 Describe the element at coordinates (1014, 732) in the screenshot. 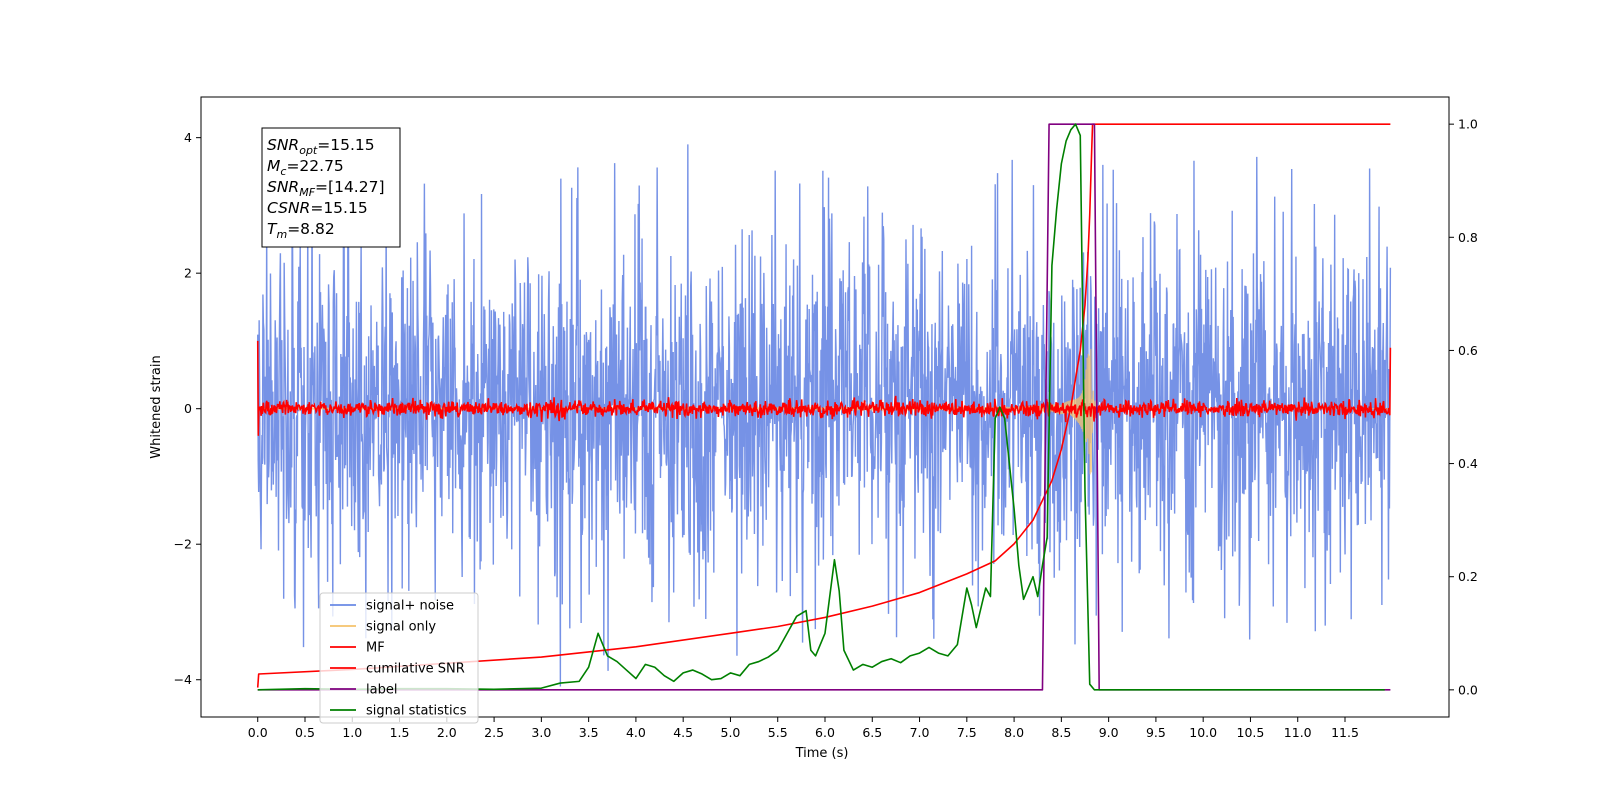

I see `x-tick-label: 8.0` at that location.